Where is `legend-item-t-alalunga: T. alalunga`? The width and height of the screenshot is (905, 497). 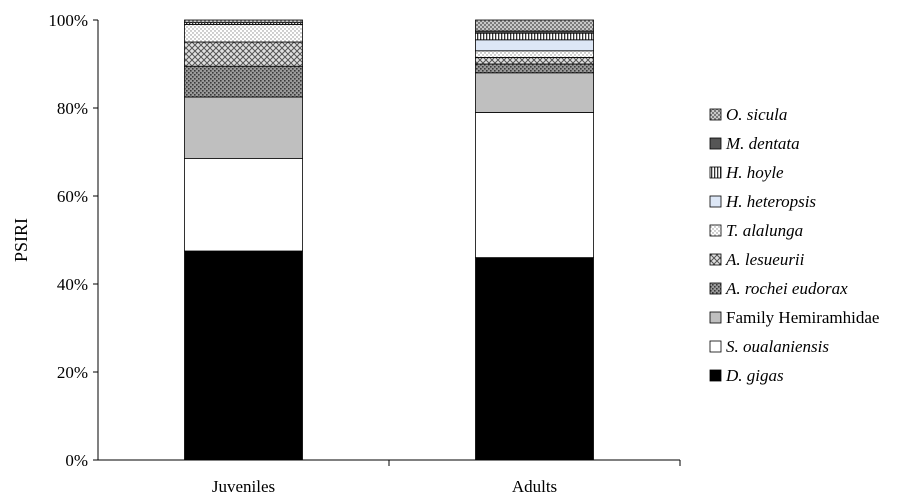
legend-item-t-alalunga: T. alalunga is located at coordinates (756, 230).